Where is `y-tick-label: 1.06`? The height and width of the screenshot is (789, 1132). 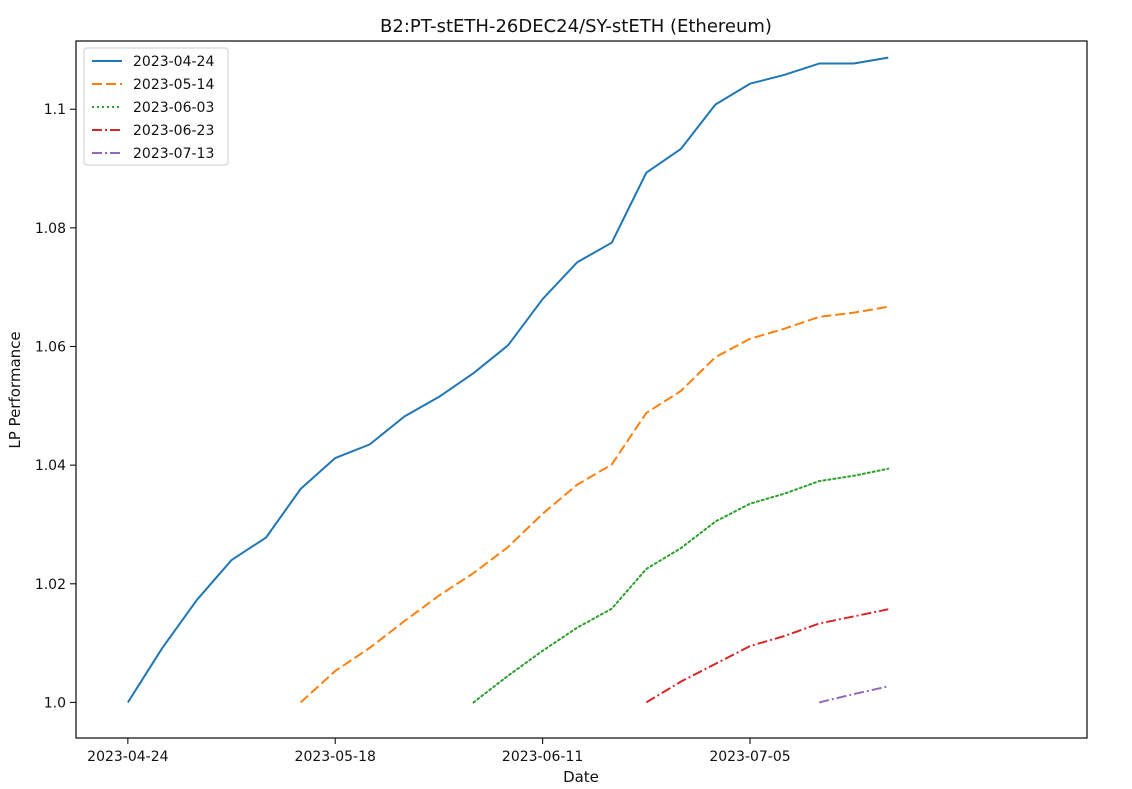 y-tick-label: 1.06 is located at coordinates (50, 347).